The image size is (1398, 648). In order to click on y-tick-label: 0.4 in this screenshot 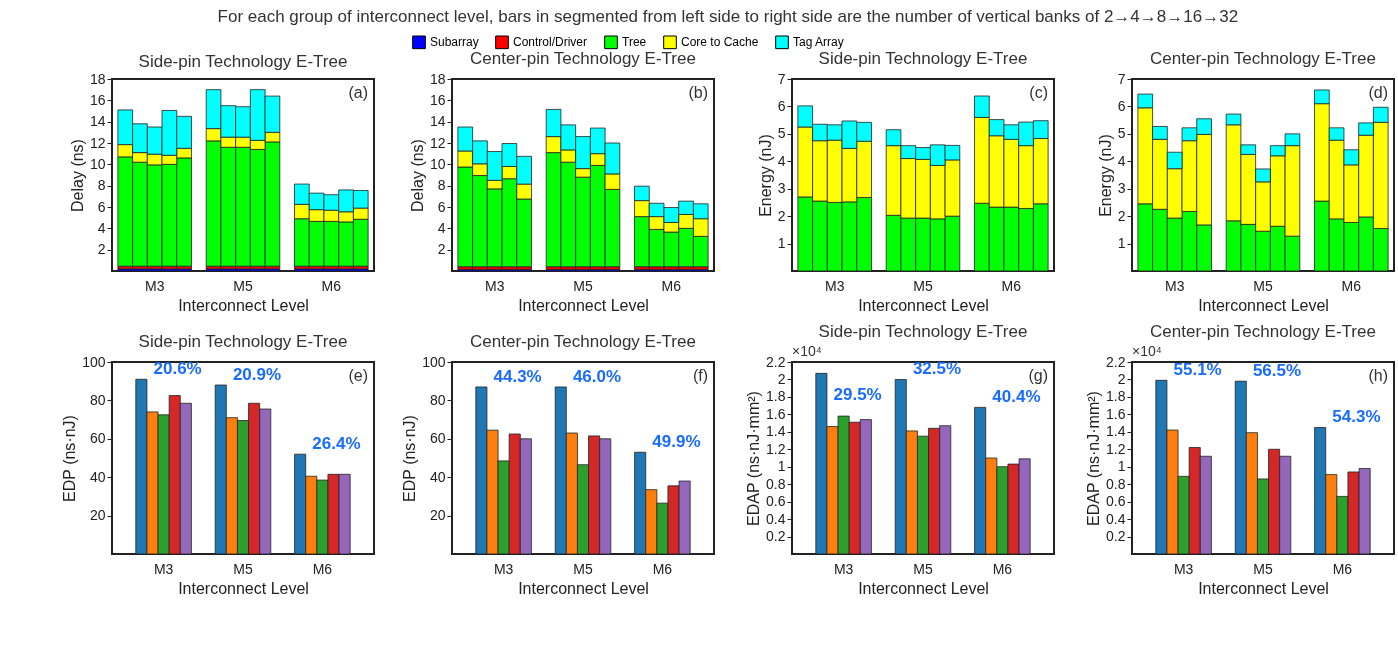, I will do `click(776, 518)`.